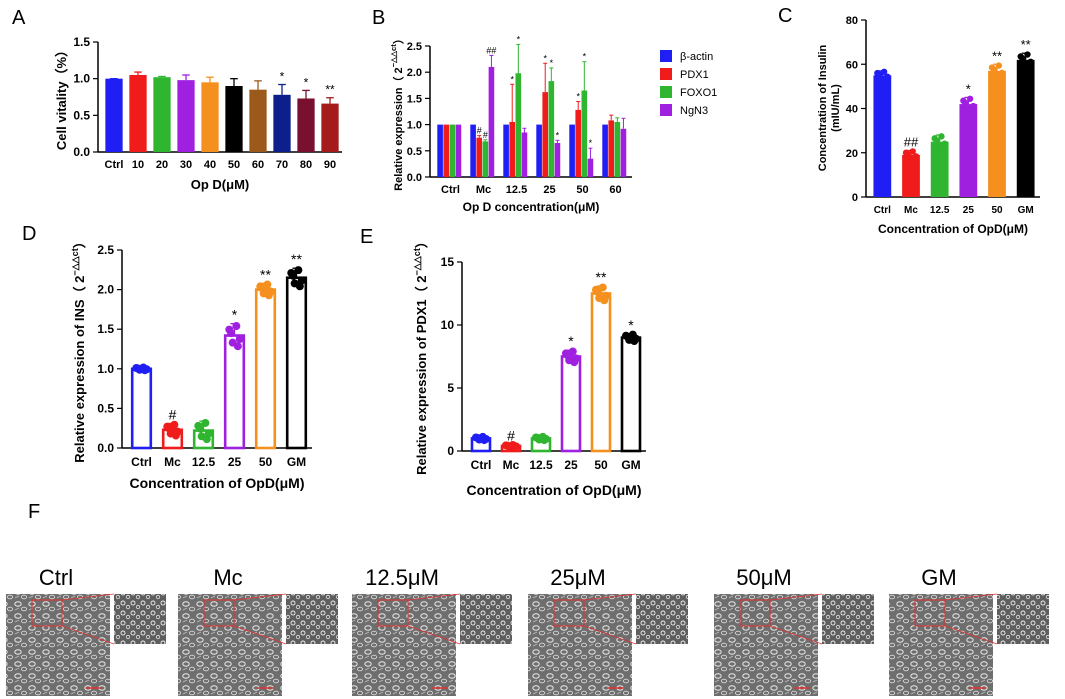 This screenshot has height=699, width=1065. What do you see at coordinates (258, 165) in the screenshot?
I see `x-tick-label: 60` at bounding box center [258, 165].